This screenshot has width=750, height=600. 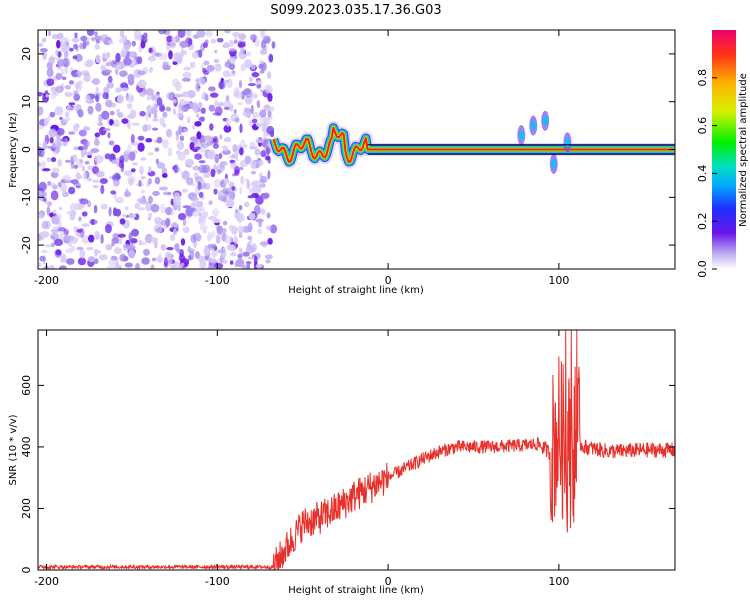 What do you see at coordinates (26, 102) in the screenshot?
I see `y-tick-label: 10` at bounding box center [26, 102].